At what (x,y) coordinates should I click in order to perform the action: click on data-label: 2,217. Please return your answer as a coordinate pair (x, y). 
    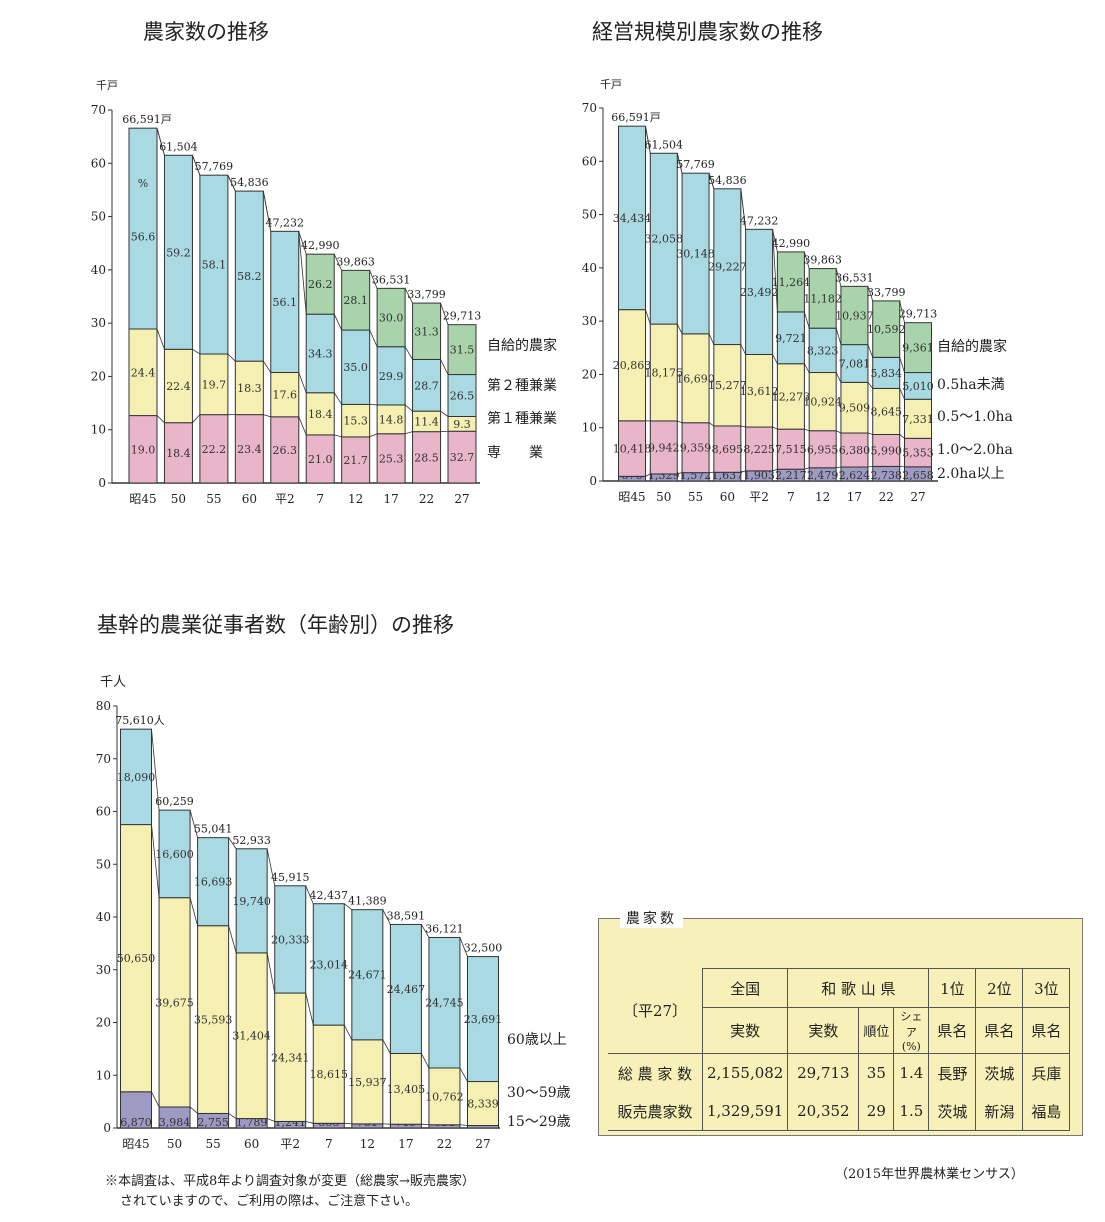
    Looking at the image, I should click on (791, 475).